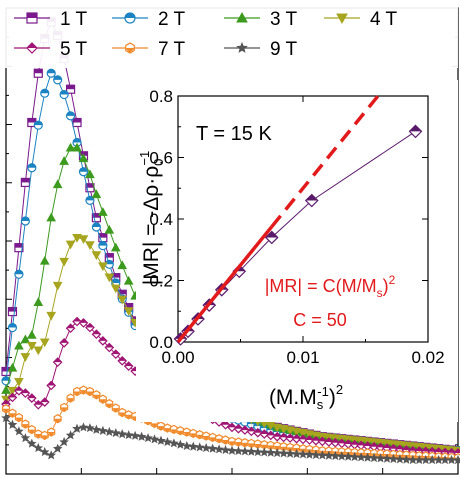  Describe the element at coordinates (339, 389) in the screenshot. I see `inset-x-label-sup2: 2` at that location.